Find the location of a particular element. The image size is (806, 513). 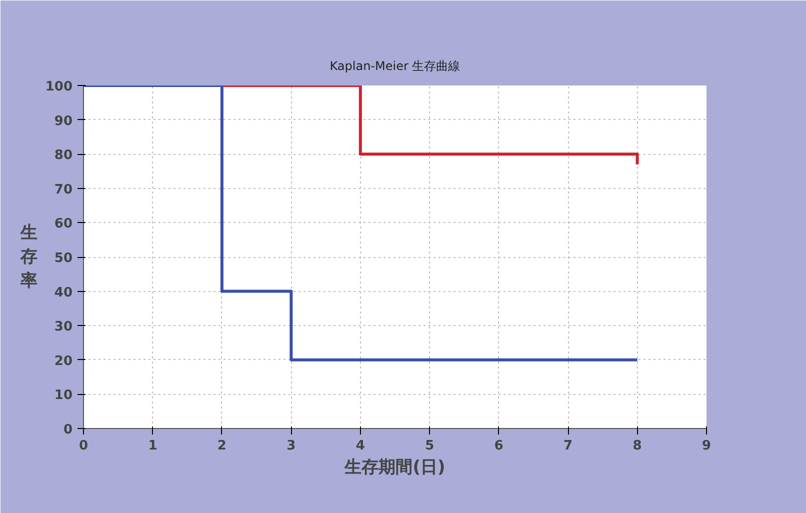

y-tick-label: 70 is located at coordinates (63, 190).